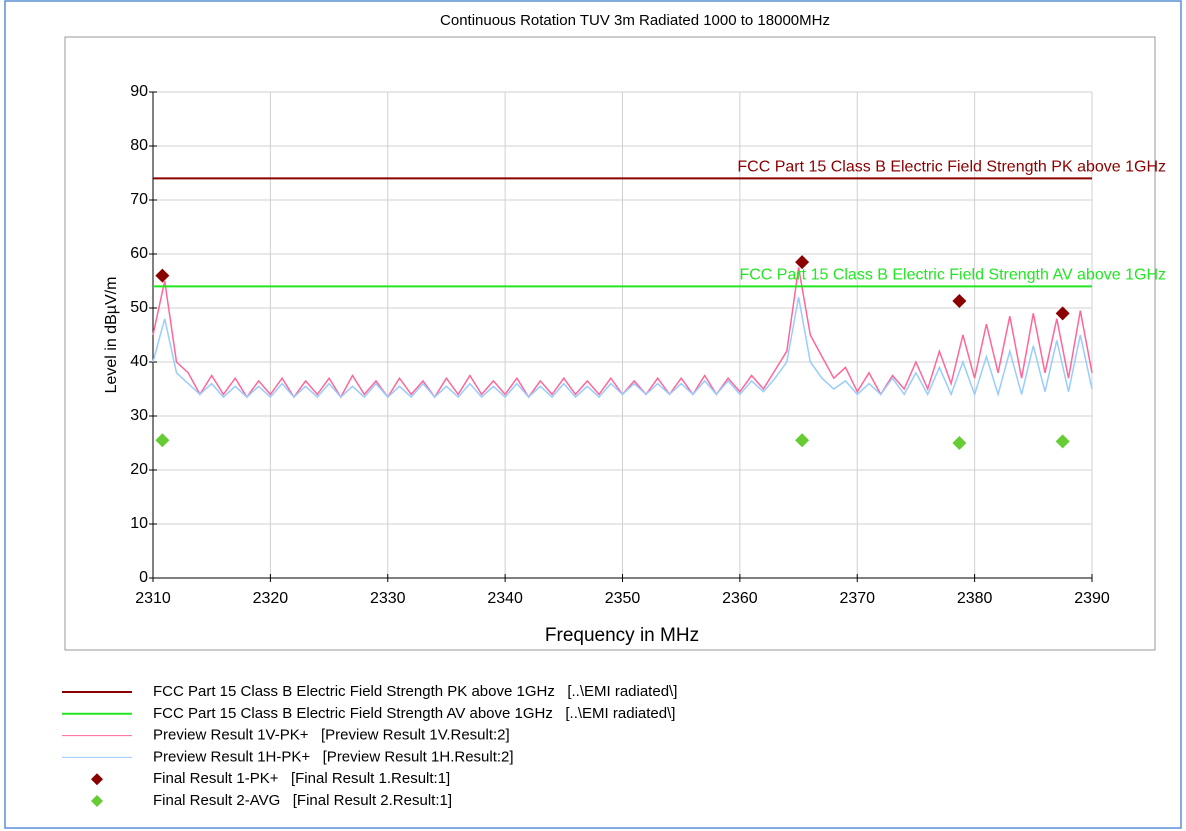 This screenshot has width=1186, height=831. Describe the element at coordinates (139, 415) in the screenshot. I see `y-tick-label: 30` at that location.